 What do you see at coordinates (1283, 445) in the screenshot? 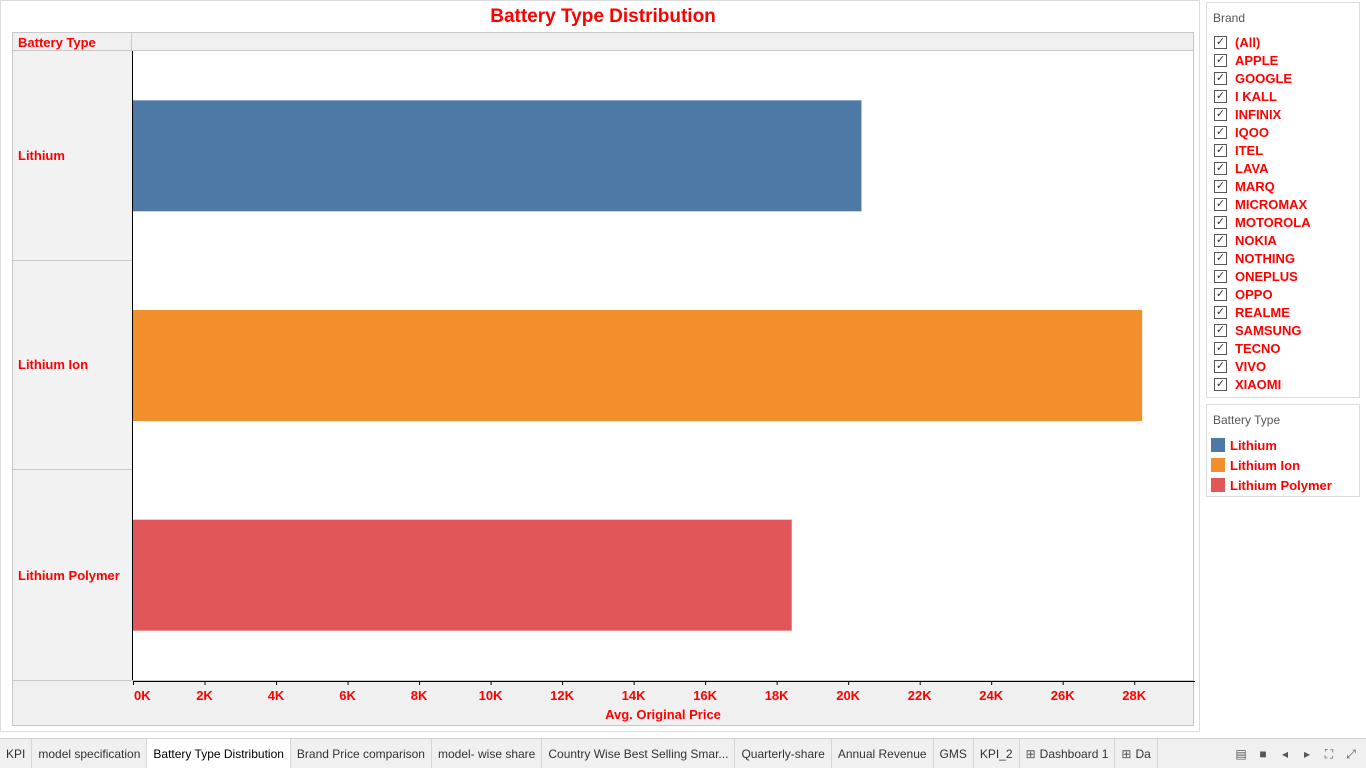
I see `legend-item: Lithium` at bounding box center [1283, 445].